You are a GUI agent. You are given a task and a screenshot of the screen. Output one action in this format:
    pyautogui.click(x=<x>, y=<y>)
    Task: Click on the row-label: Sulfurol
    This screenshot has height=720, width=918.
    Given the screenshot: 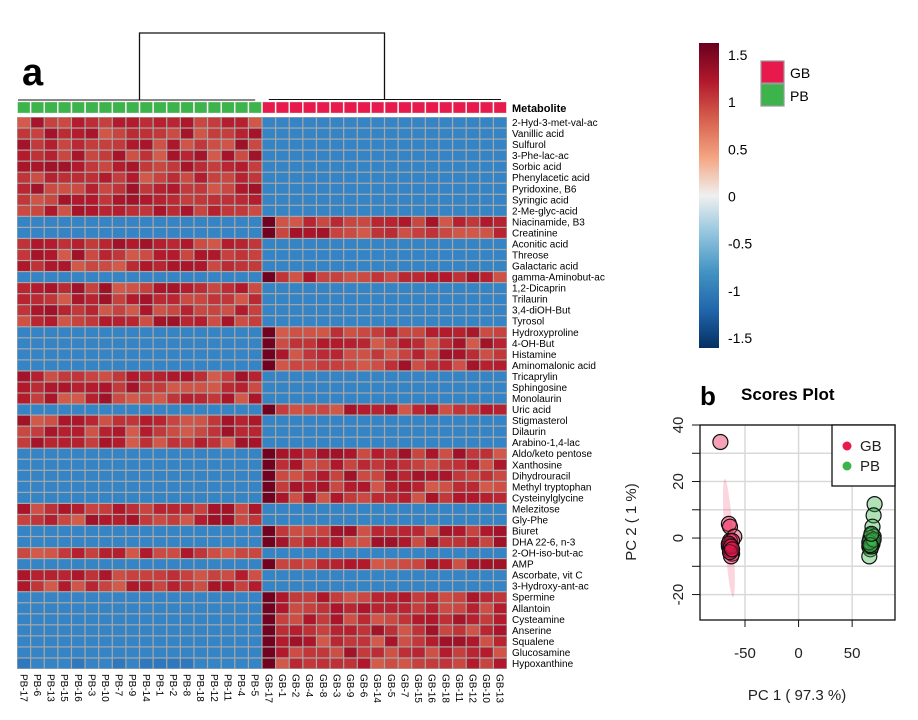 What is the action you would take?
    pyautogui.click(x=529, y=145)
    